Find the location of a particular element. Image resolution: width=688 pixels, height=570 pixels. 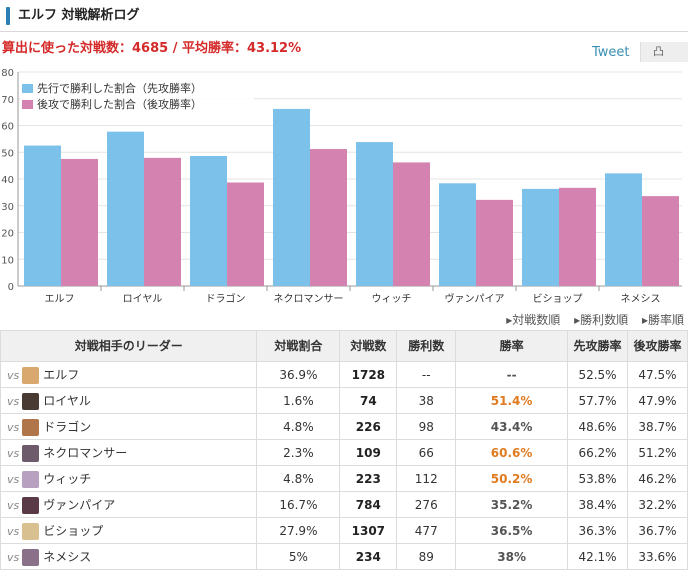

table-row: vs ビショップ 27.9% 1307 477 36.5% 36.3% 36.7% is located at coordinates (344, 530).